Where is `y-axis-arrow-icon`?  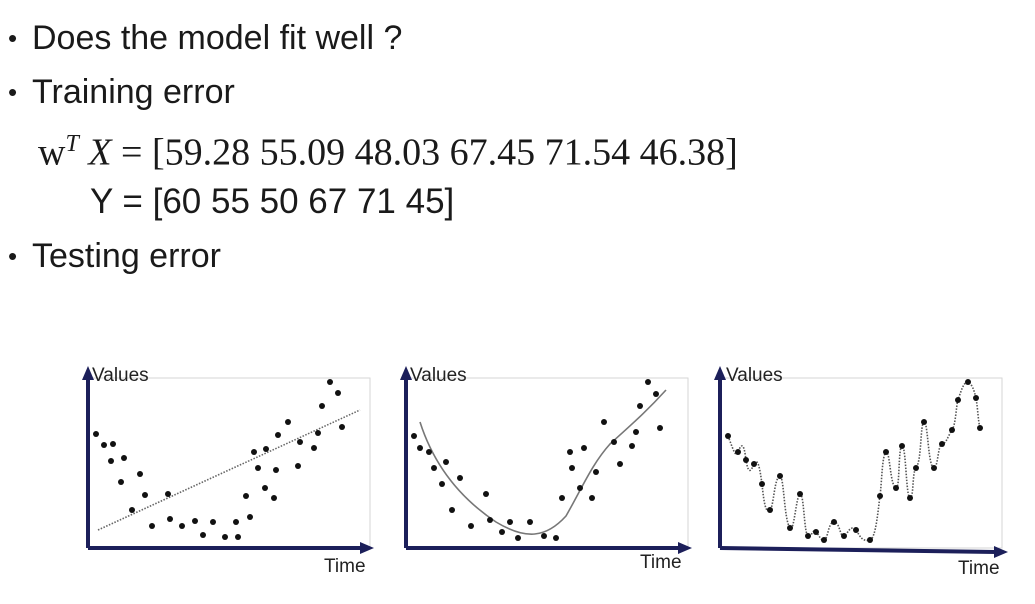
y-axis-arrow-icon is located at coordinates (406, 373).